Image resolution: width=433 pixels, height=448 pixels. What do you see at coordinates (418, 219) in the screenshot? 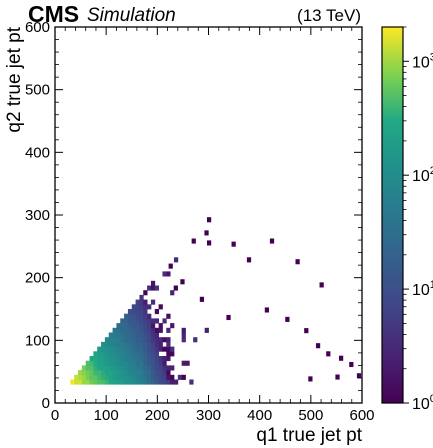
I see `colorbar-ticks: 100 101 102 103` at bounding box center [418, 219].